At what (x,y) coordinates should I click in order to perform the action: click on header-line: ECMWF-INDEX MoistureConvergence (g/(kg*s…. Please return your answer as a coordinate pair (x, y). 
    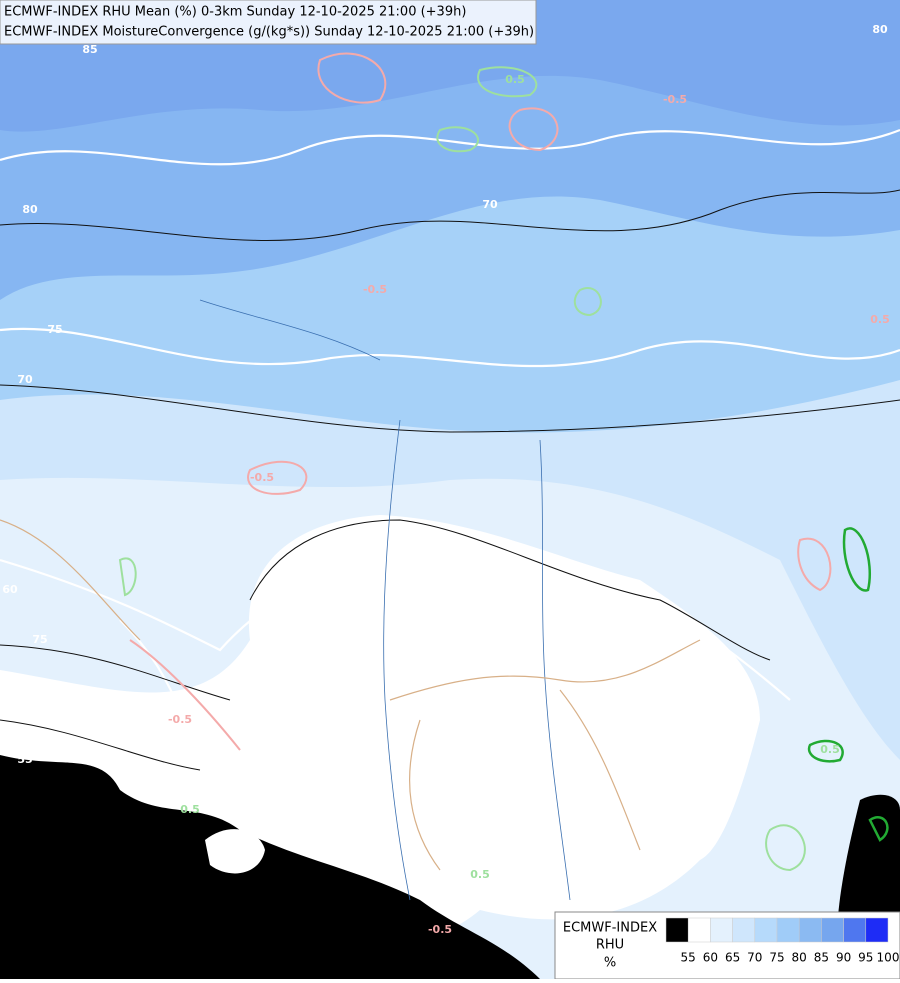
    Looking at the image, I should click on (269, 32).